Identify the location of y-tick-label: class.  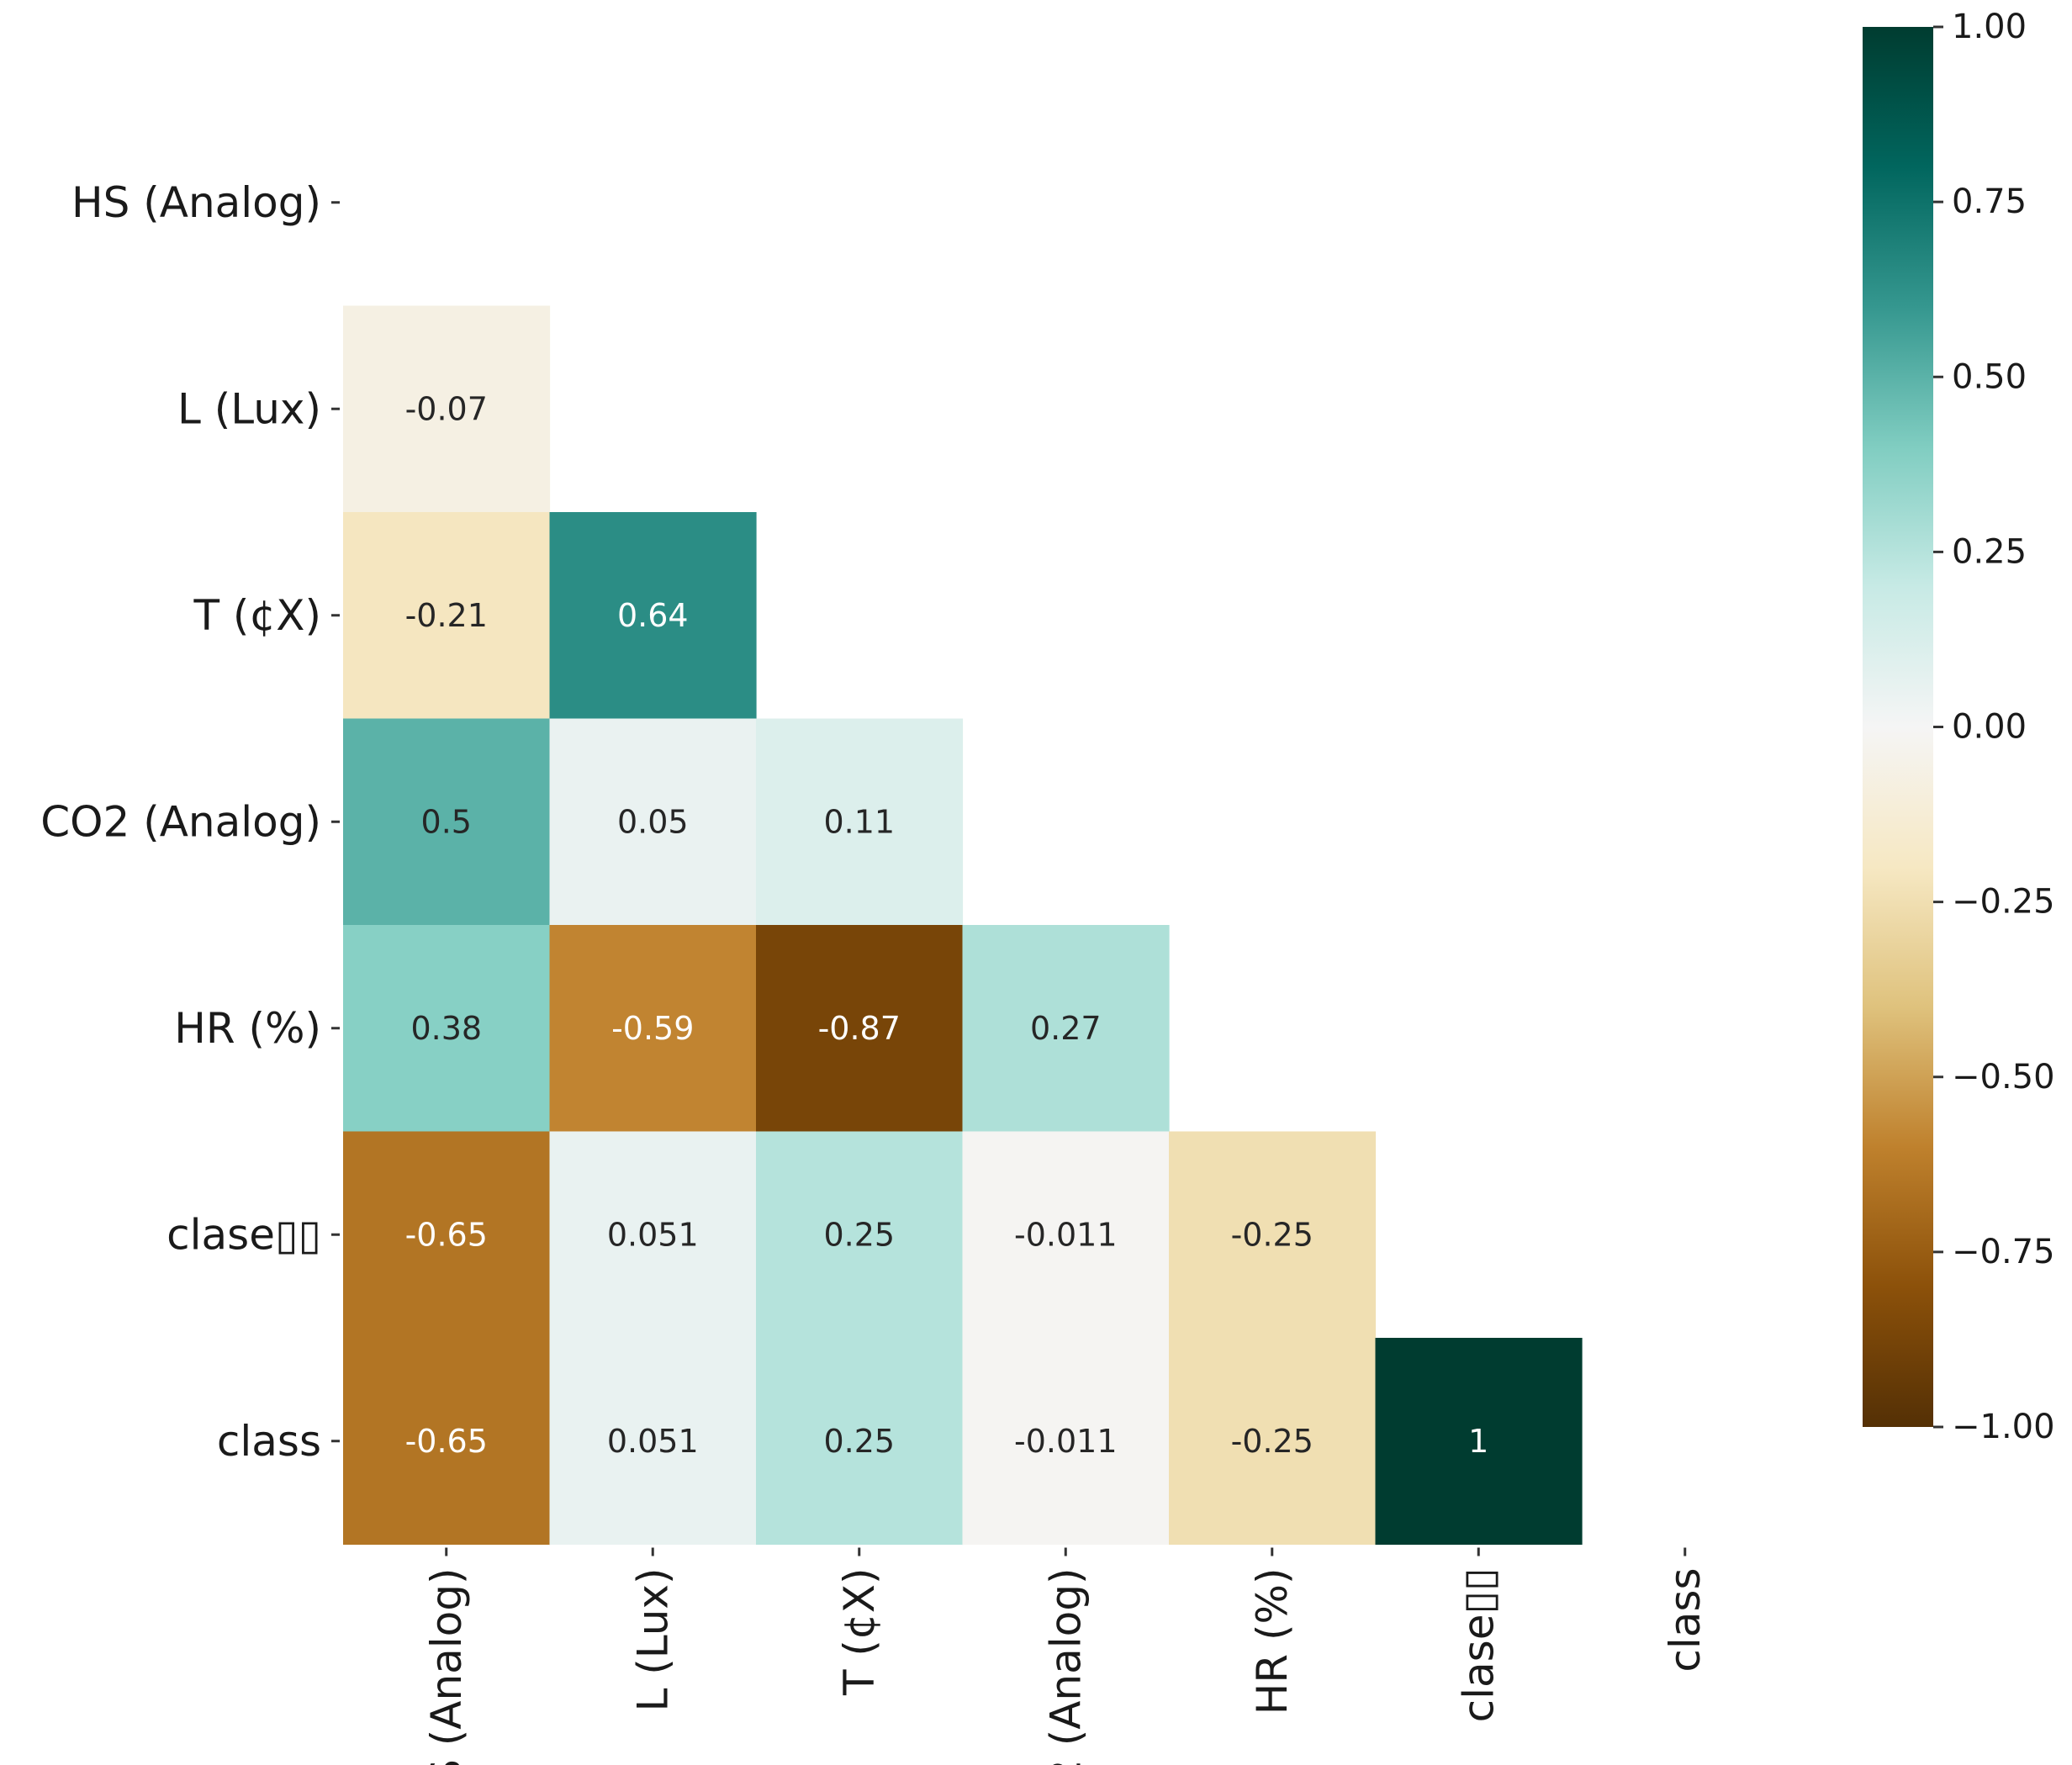
(269, 1442).